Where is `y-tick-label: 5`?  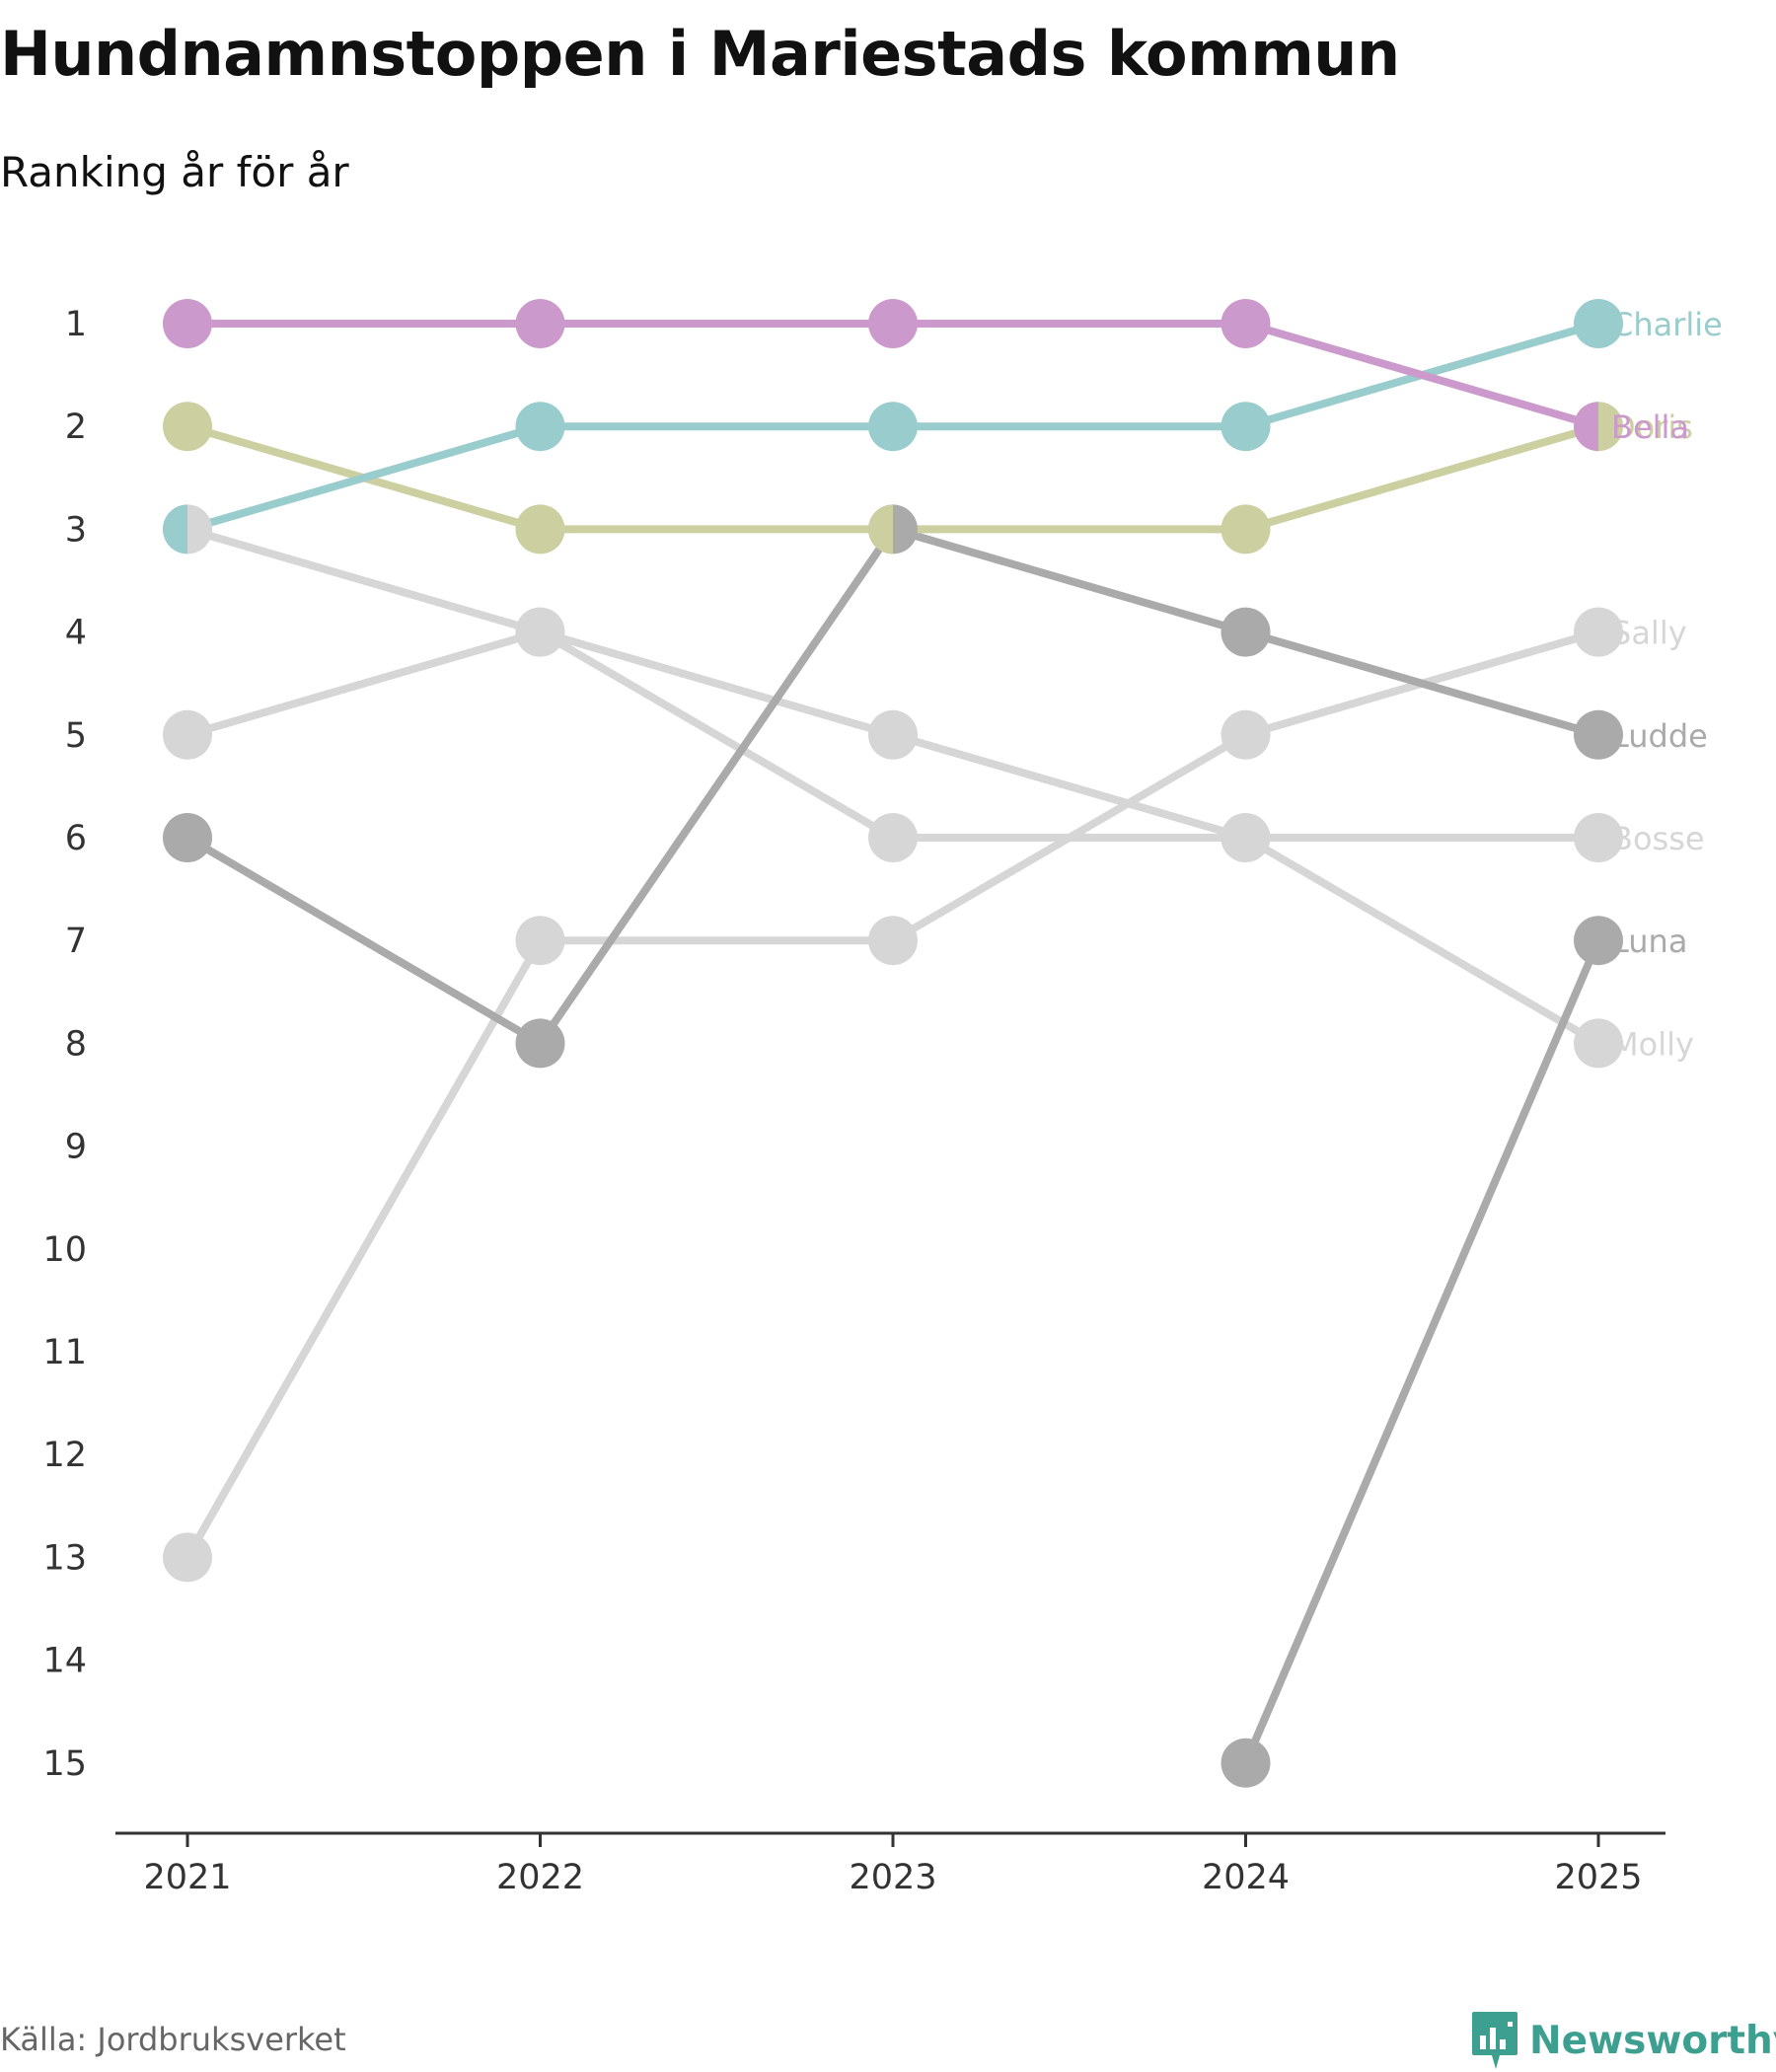 y-tick-label: 5 is located at coordinates (76, 736).